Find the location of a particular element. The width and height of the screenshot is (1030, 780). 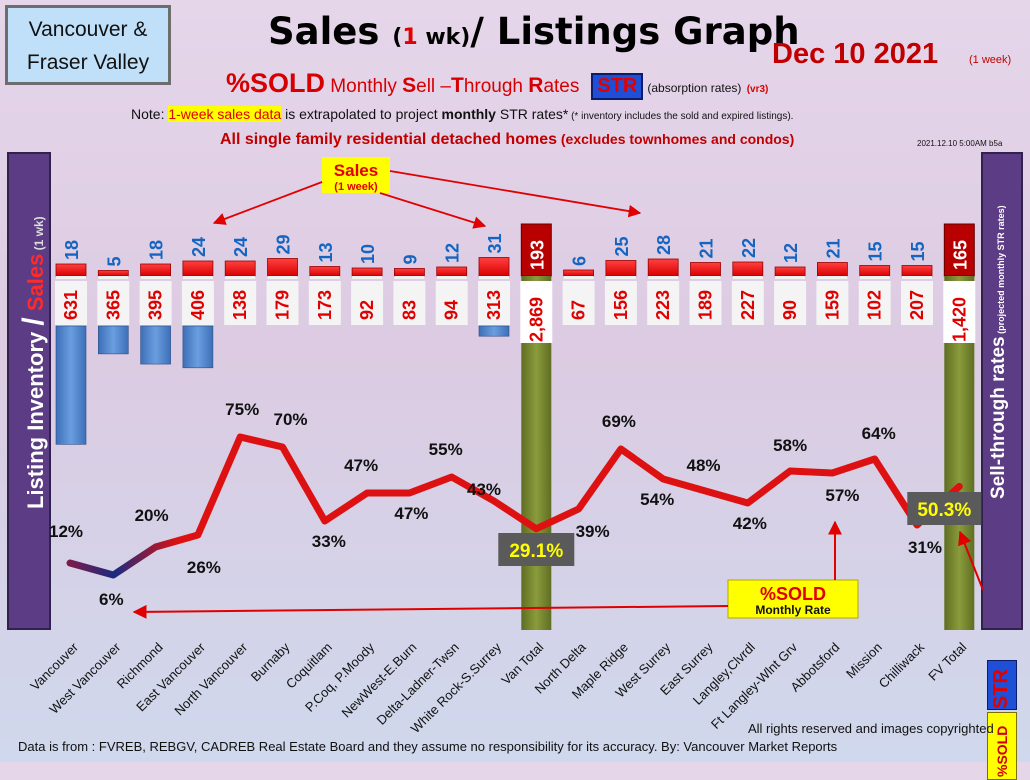

sales-value: 22 is located at coordinates (749, 248).